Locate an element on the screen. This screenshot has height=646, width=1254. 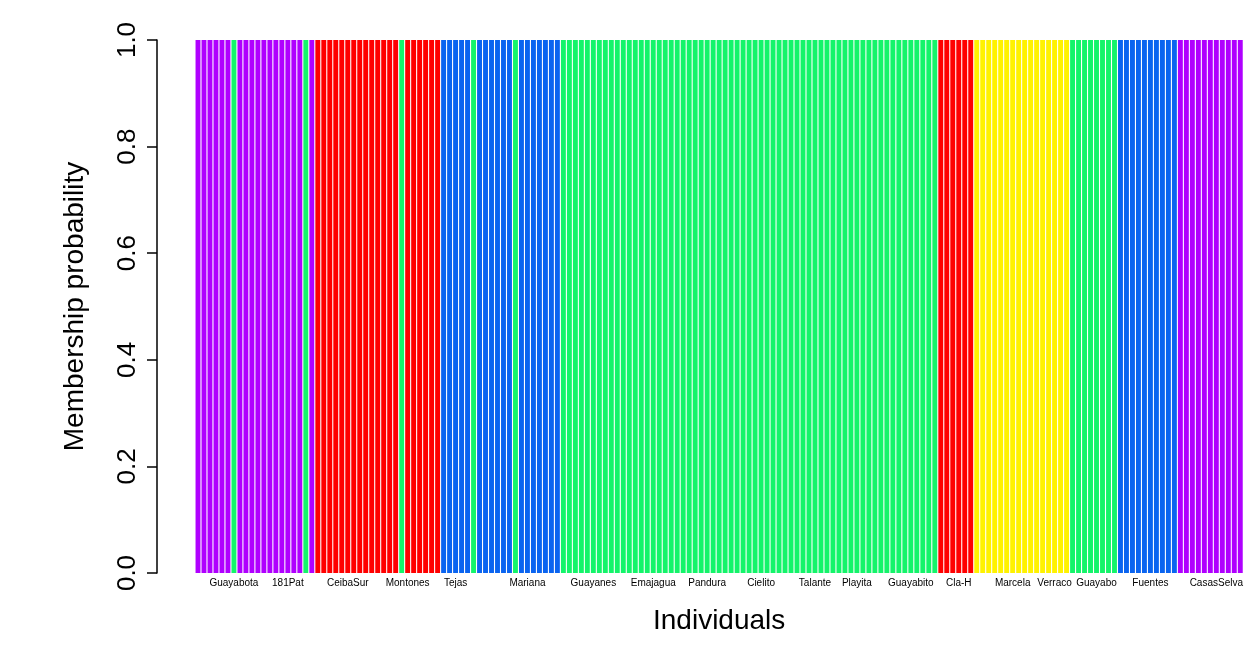
y-tick-label: 1.0 is located at coordinates (126, 40).